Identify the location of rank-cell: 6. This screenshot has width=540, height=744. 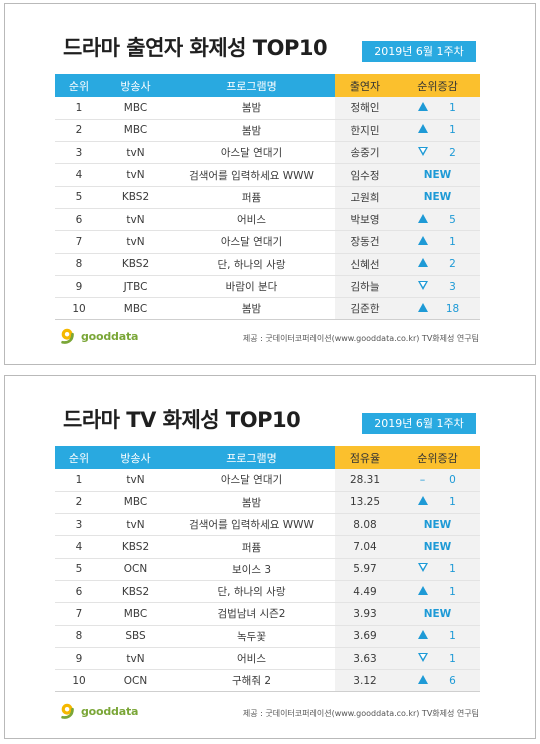
(79, 220).